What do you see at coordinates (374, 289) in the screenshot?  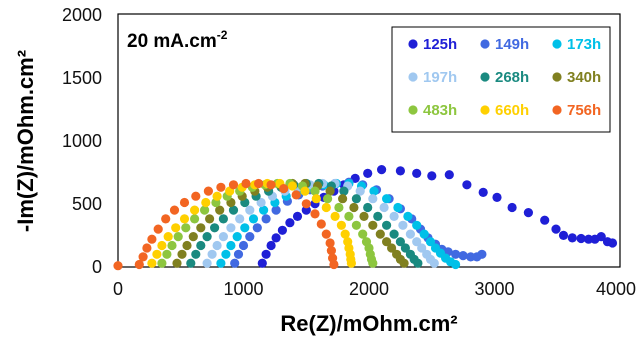 I see `x-tick-labels: 0 1000 2000 3000 4000` at bounding box center [374, 289].